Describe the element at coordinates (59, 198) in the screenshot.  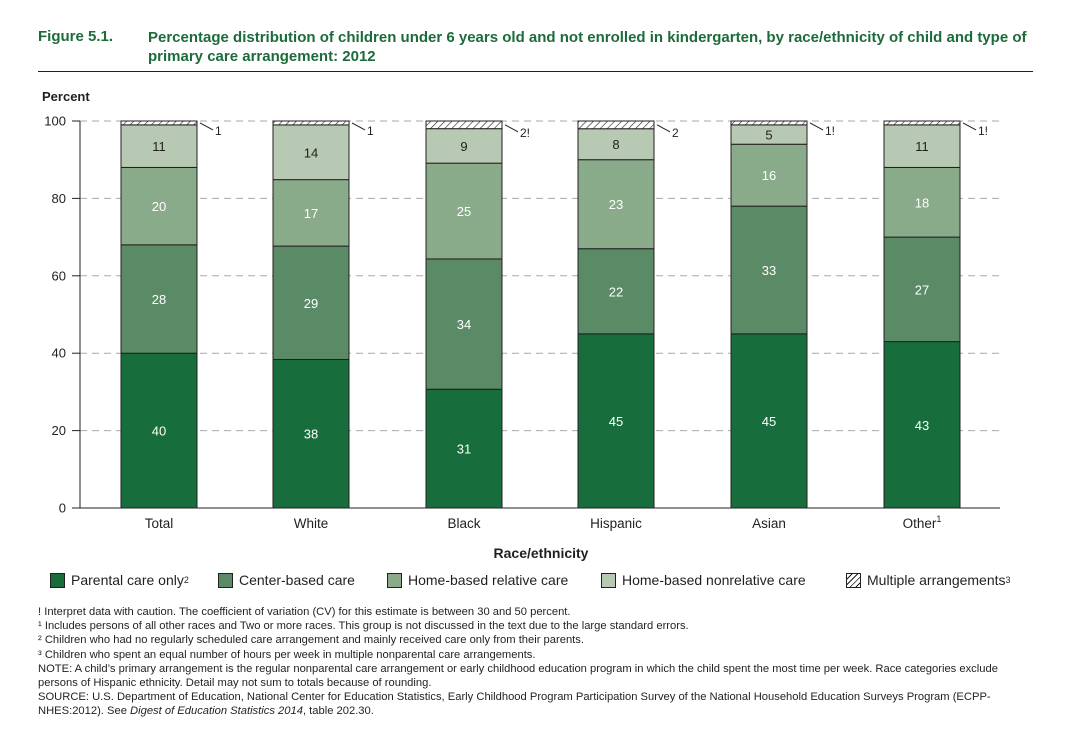
I see `y-tick-label: 80` at that location.